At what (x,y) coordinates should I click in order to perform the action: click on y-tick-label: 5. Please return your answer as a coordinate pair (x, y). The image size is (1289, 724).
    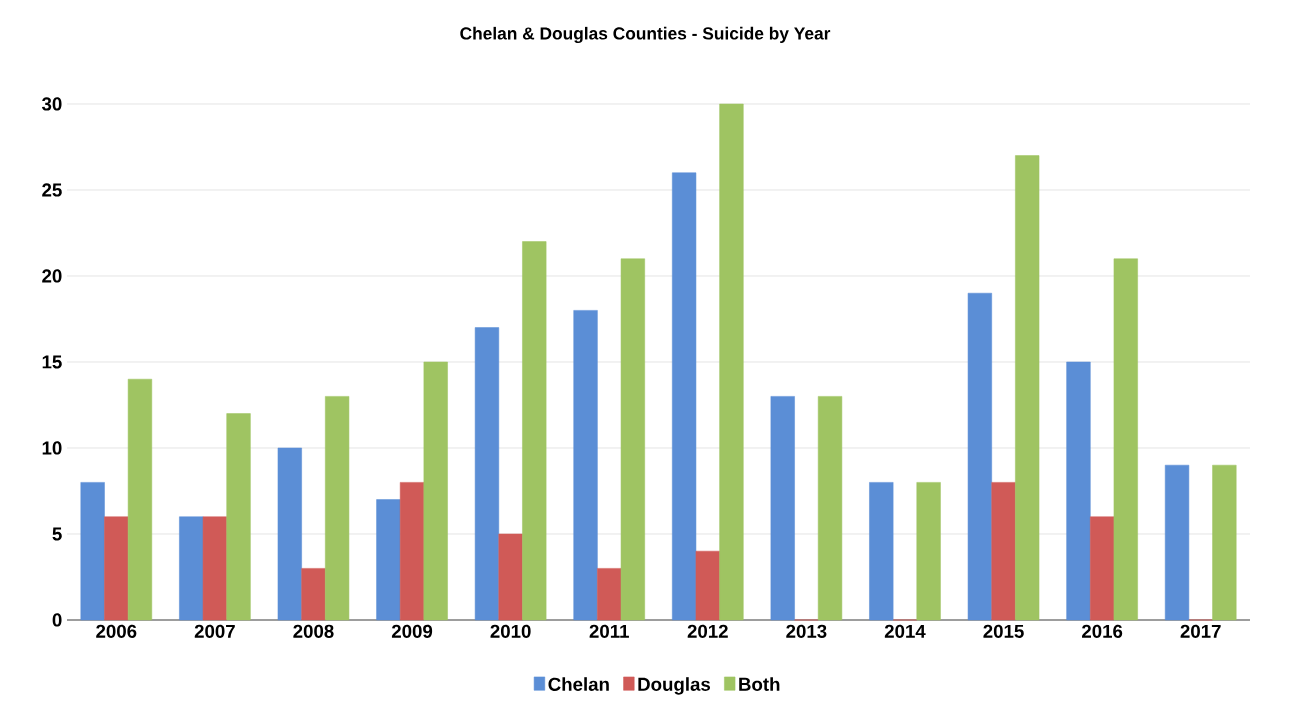
    Looking at the image, I should click on (57, 534).